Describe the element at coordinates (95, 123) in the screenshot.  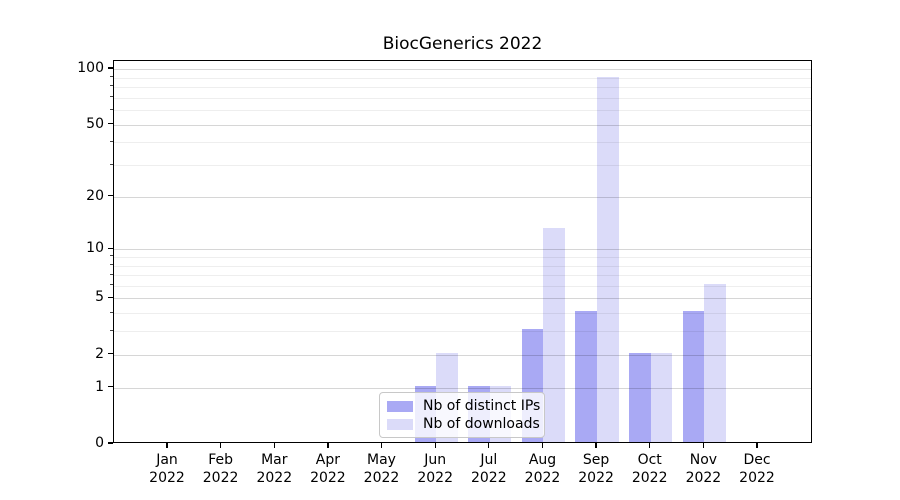
I see `y-tick-label-50: 50` at that location.